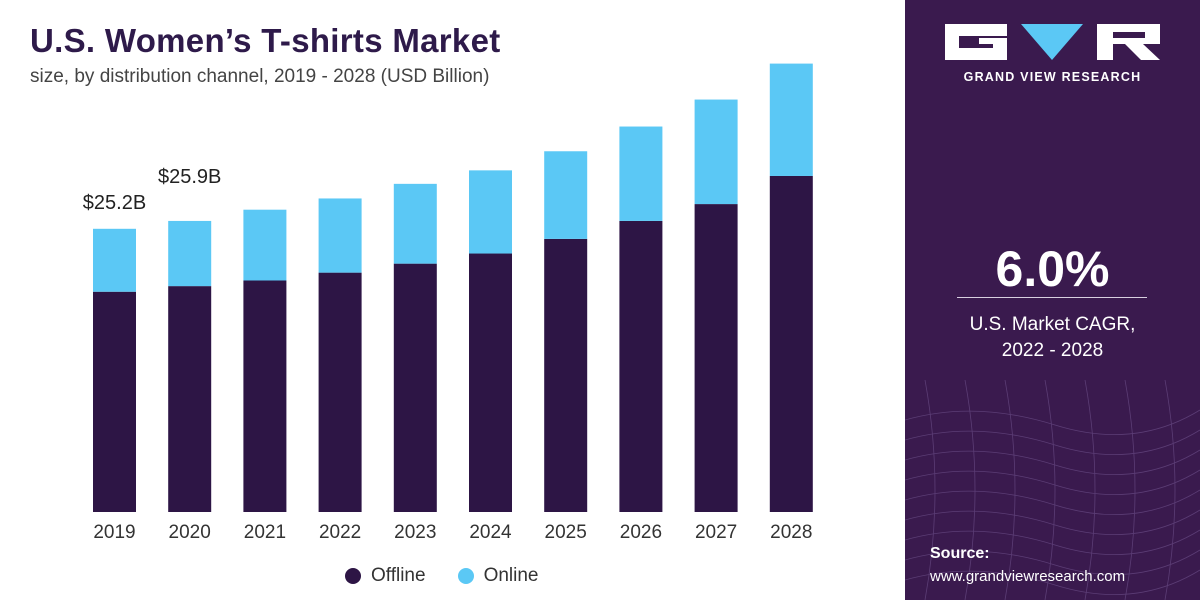  Describe the element at coordinates (791, 119) in the screenshot. I see `bar-online-2028` at that location.